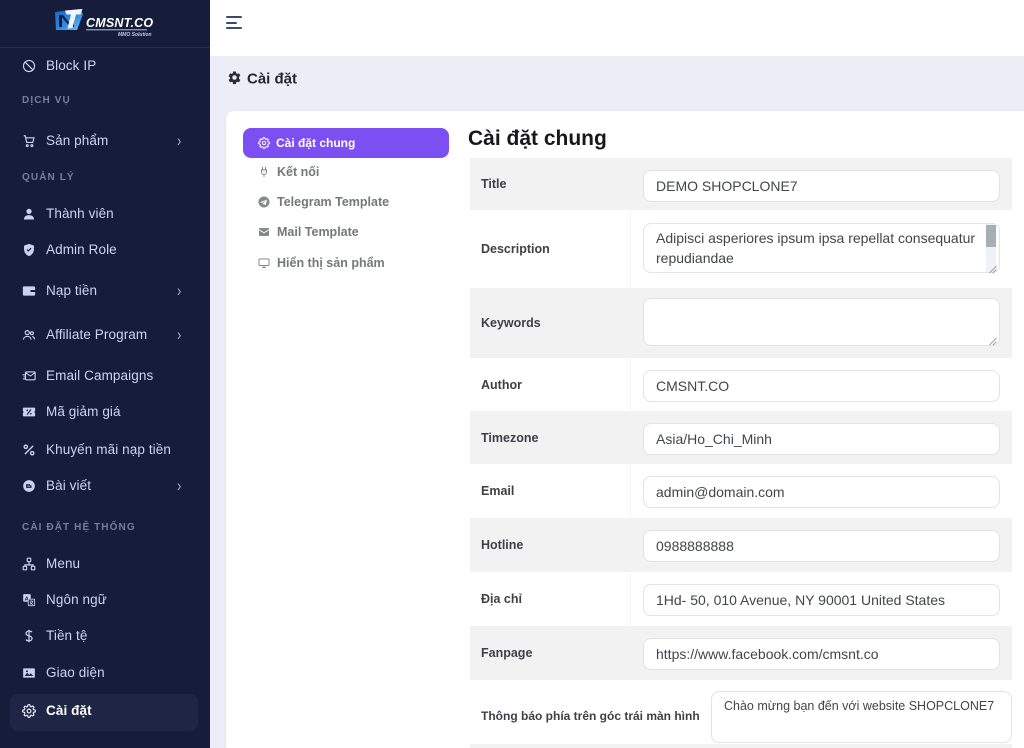  What do you see at coordinates (119, 23) in the screenshot?
I see `svg-text: CMSNT.CO` at bounding box center [119, 23].